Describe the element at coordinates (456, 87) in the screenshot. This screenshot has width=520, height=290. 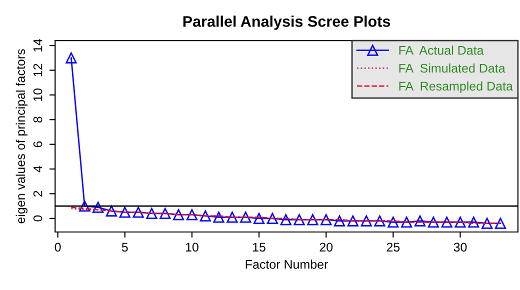
I see `legend-label: FA Resampled Data` at that location.